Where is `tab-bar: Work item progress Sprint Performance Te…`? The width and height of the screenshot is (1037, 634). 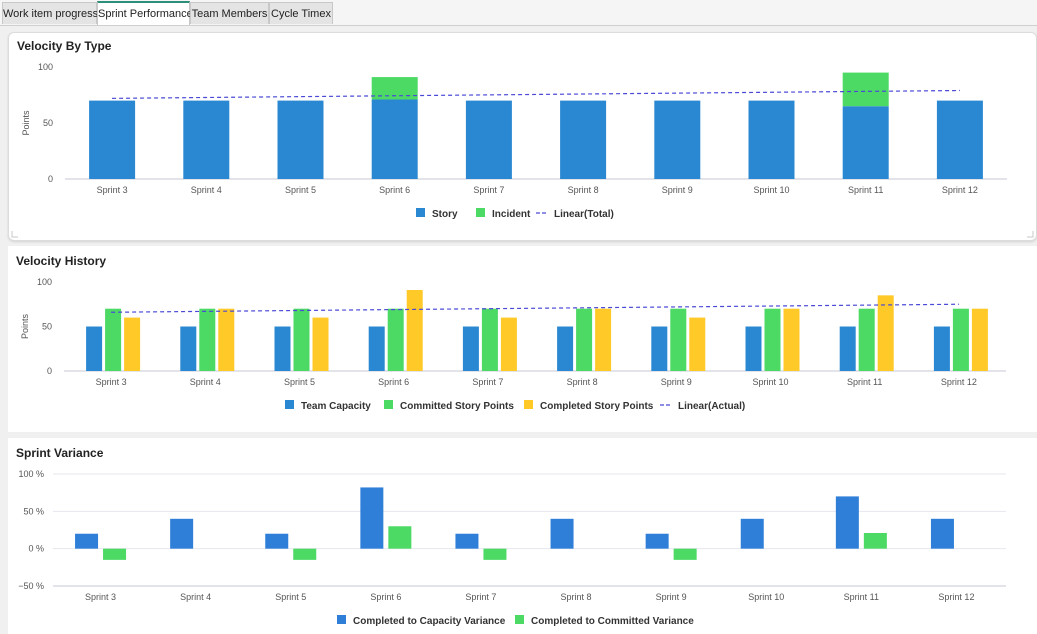 tab-bar: Work item progress Sprint Performance Te… is located at coordinates (518, 13).